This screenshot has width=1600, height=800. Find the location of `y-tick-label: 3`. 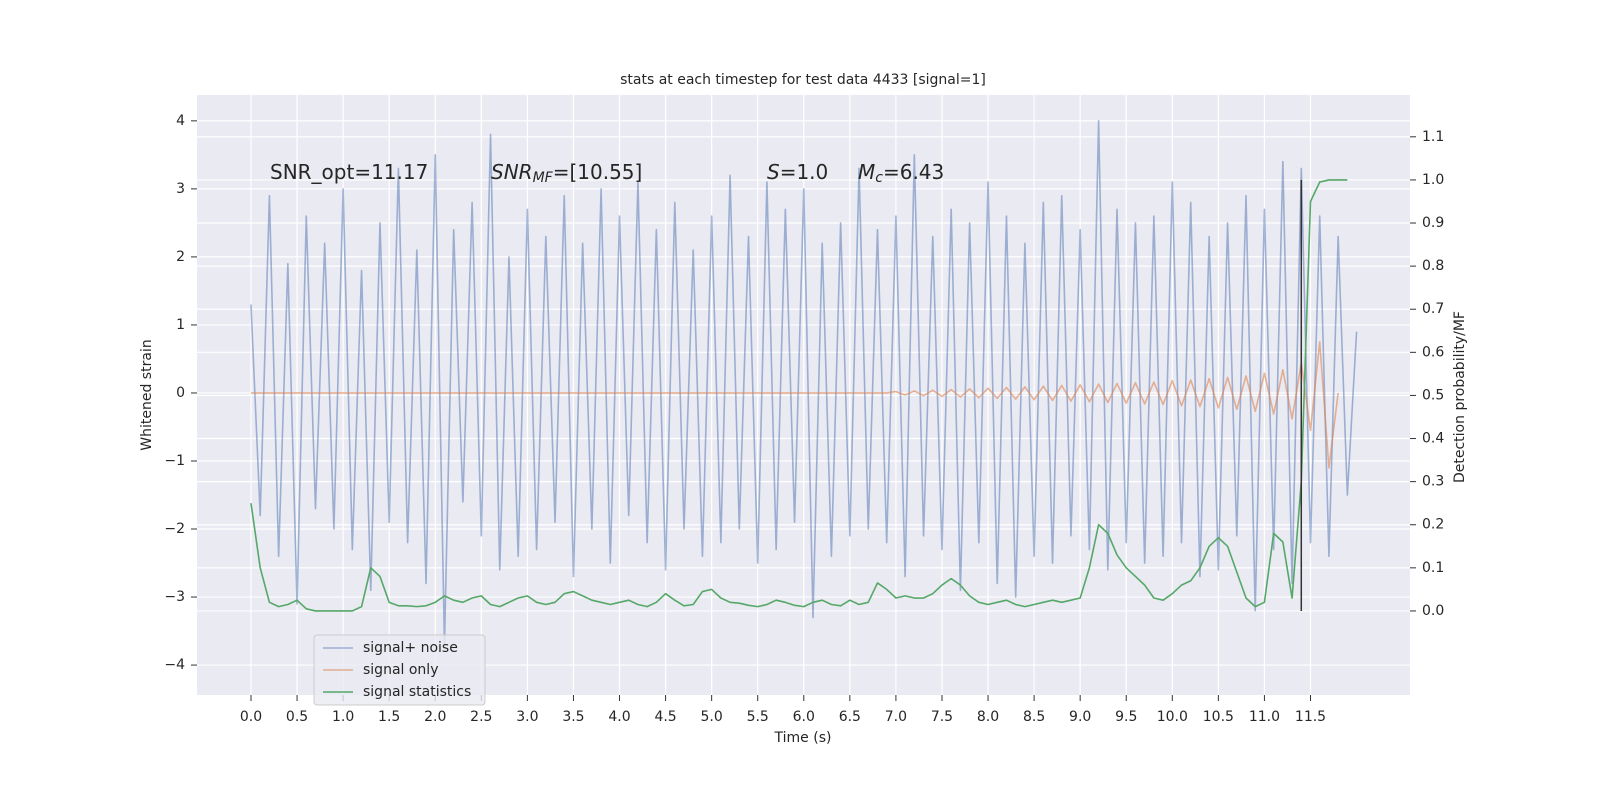

y-tick-label: 3 is located at coordinates (180, 189).